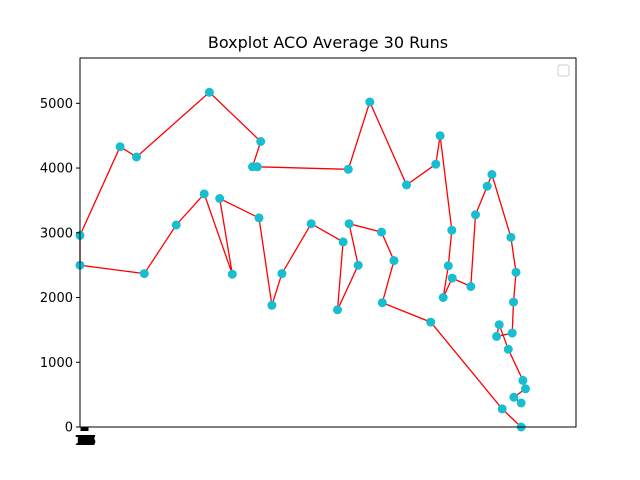  What do you see at coordinates (56, 169) in the screenshot?
I see `y-tick-label: 4000` at bounding box center [56, 169].